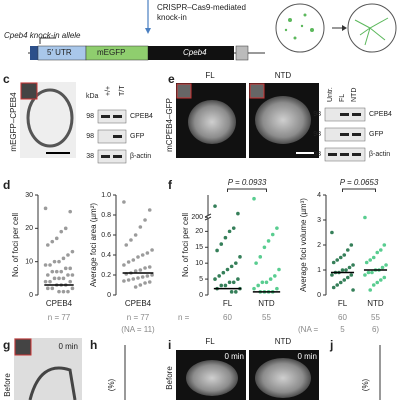 This screenshot has width=400, height=400. Describe the element at coordinates (171, 79) in the screenshot. I see `panel-label: e` at that location.